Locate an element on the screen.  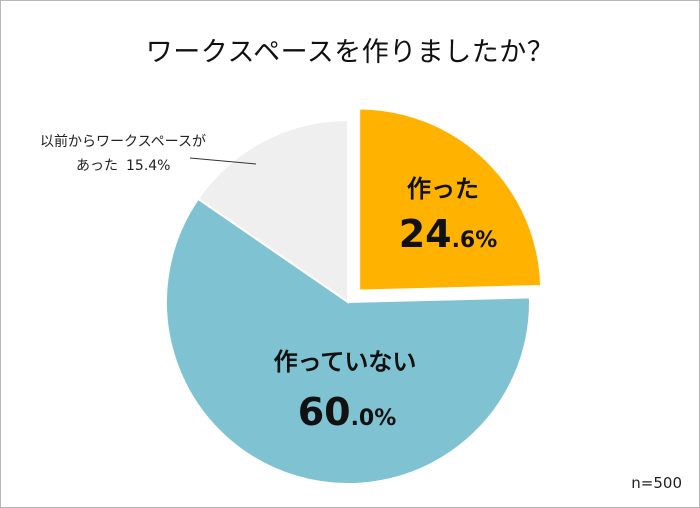
slice-value-made: 24.6% is located at coordinates (448, 234).